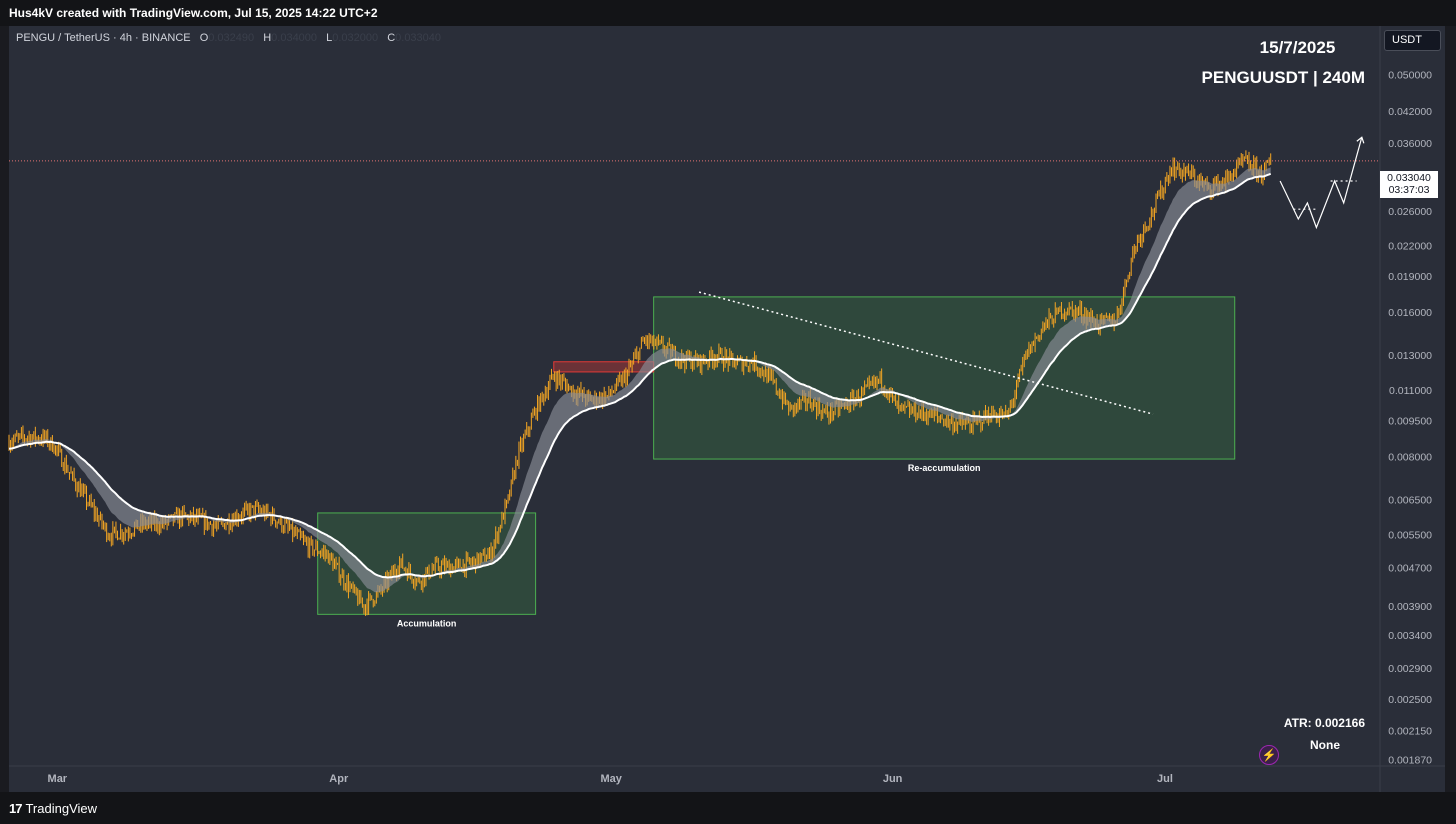 Image resolution: width=1456 pixels, height=824 pixels. Describe the element at coordinates (1410, 391) in the screenshot. I see `y-tick-label: 0.011000` at that location.